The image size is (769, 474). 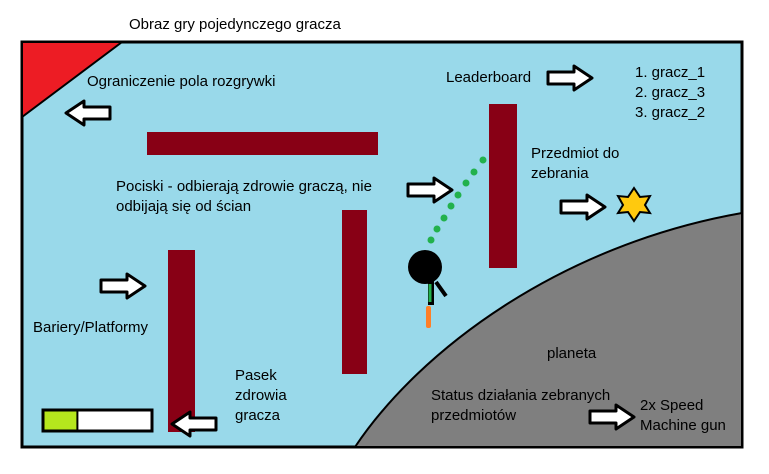 What do you see at coordinates (428, 317) in the screenshot?
I see `player-thrust-flame` at bounding box center [428, 317].